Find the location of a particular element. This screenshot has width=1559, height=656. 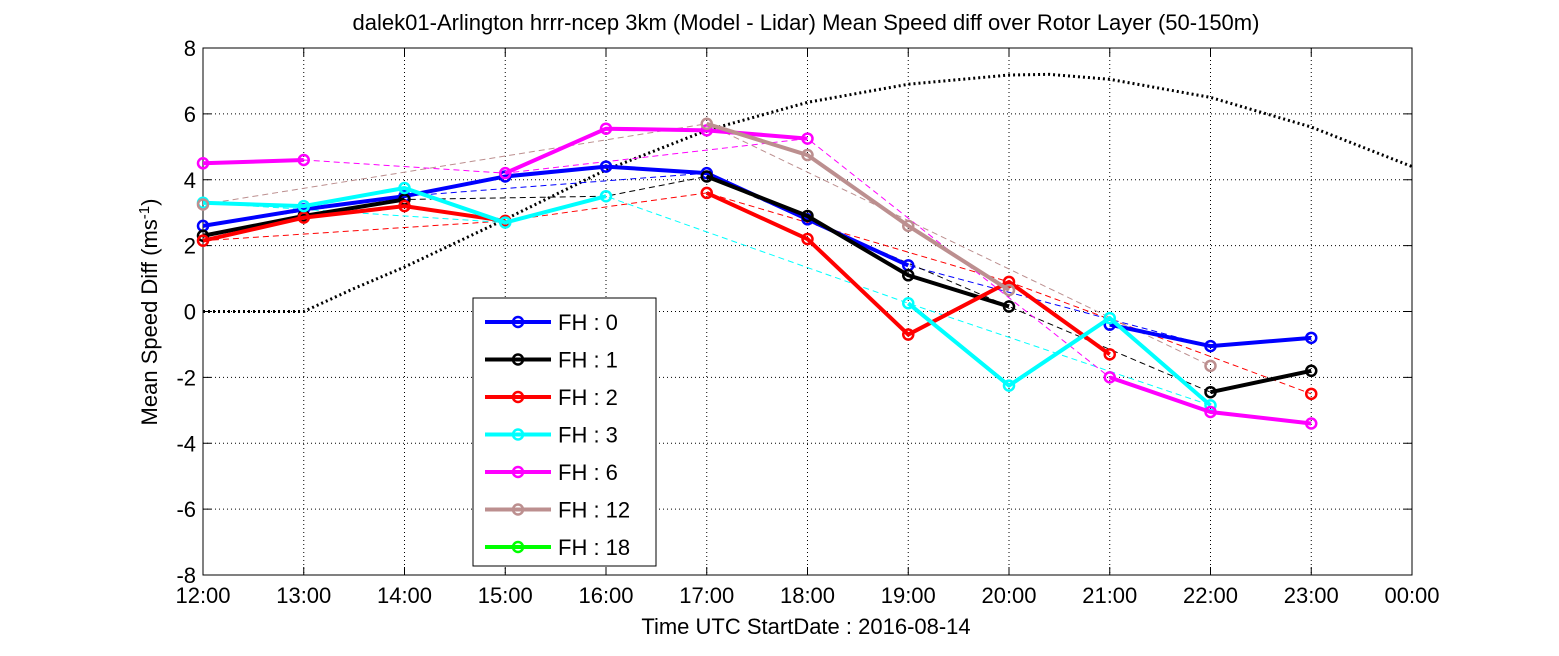

y-tick-labels: -8 -6 -4 -2 0 2 4 6 8 is located at coordinates (186, 312).